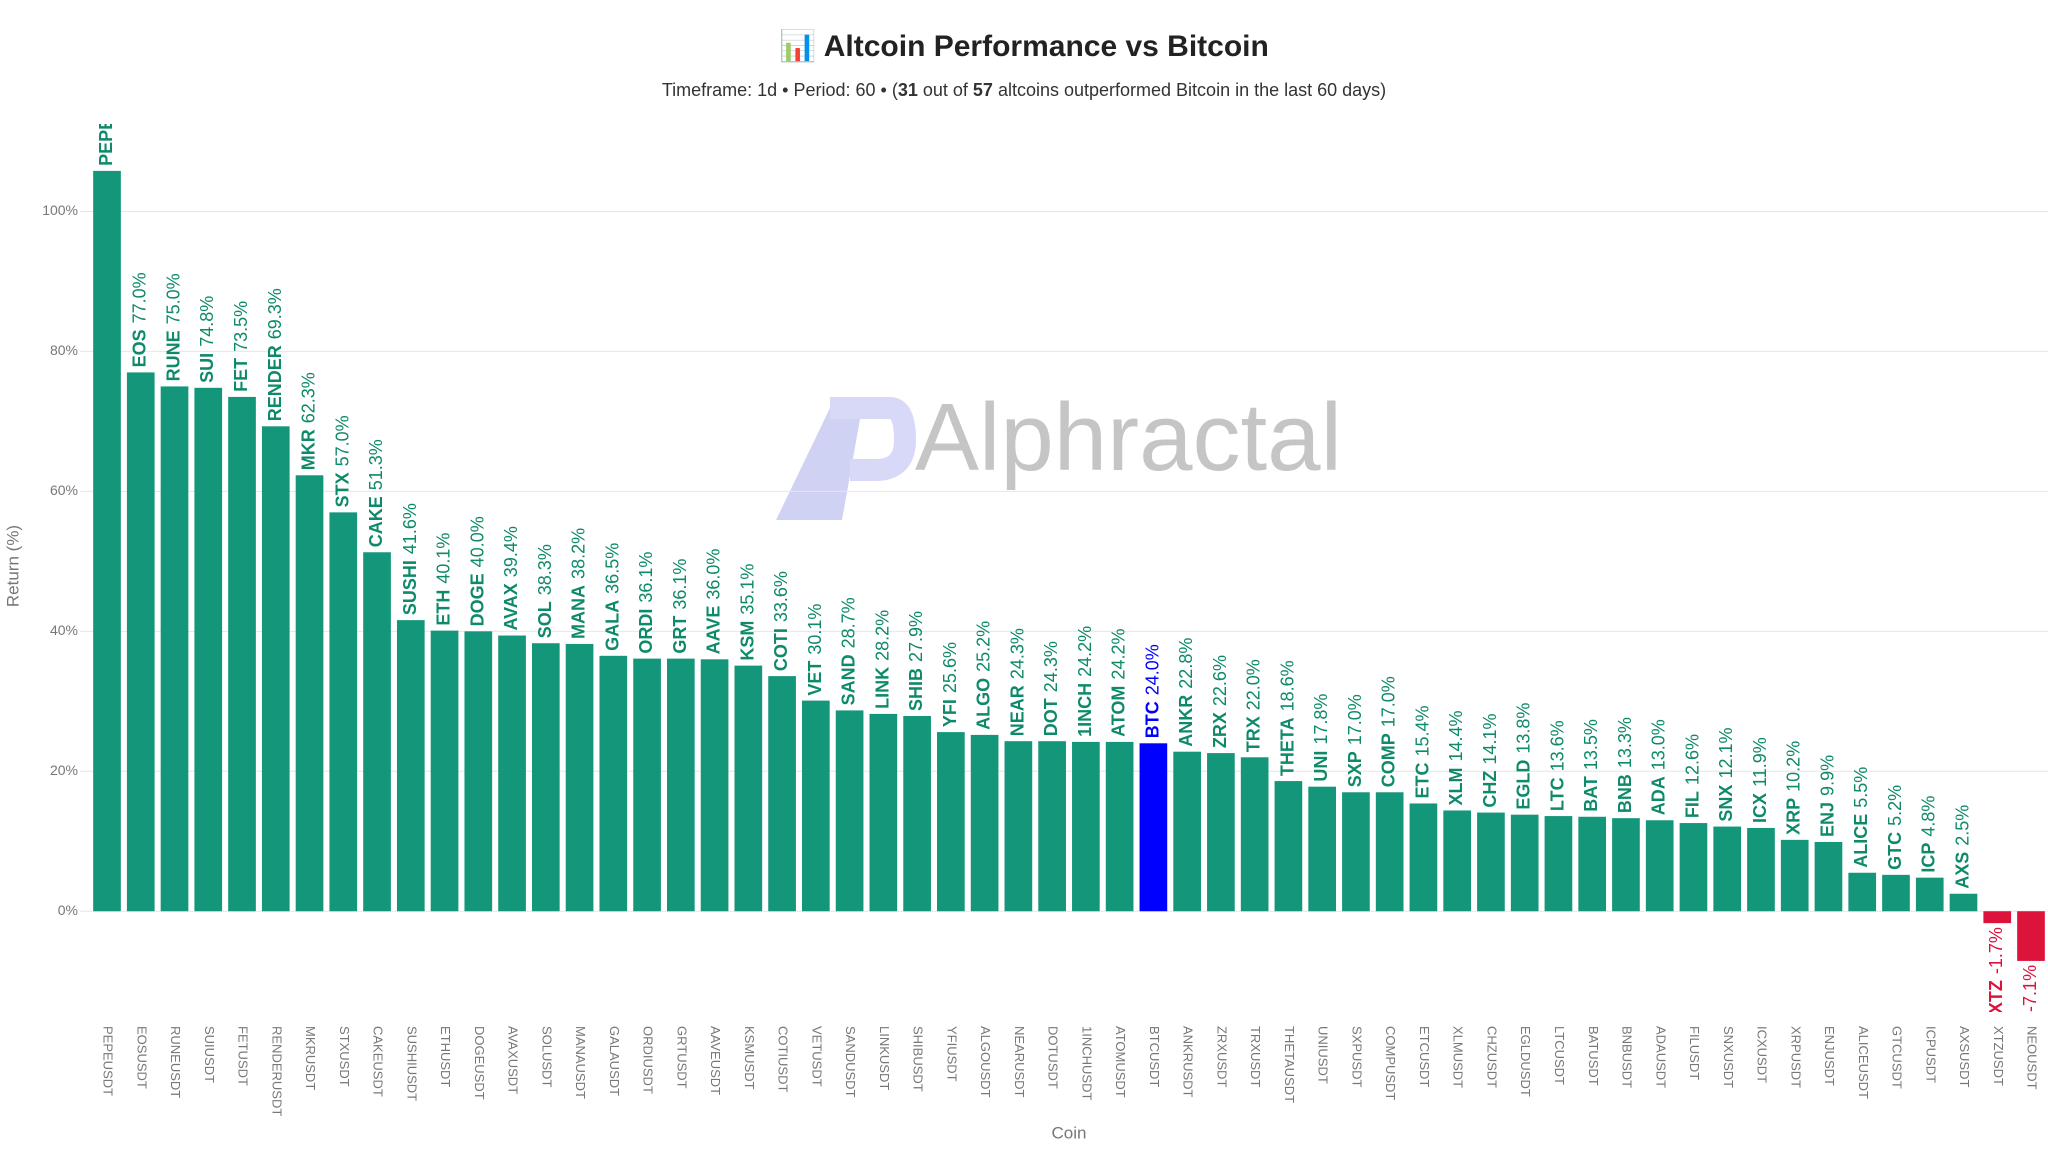  Describe the element at coordinates (747, 641) in the screenshot. I see `data-label-name: KSM` at that location.